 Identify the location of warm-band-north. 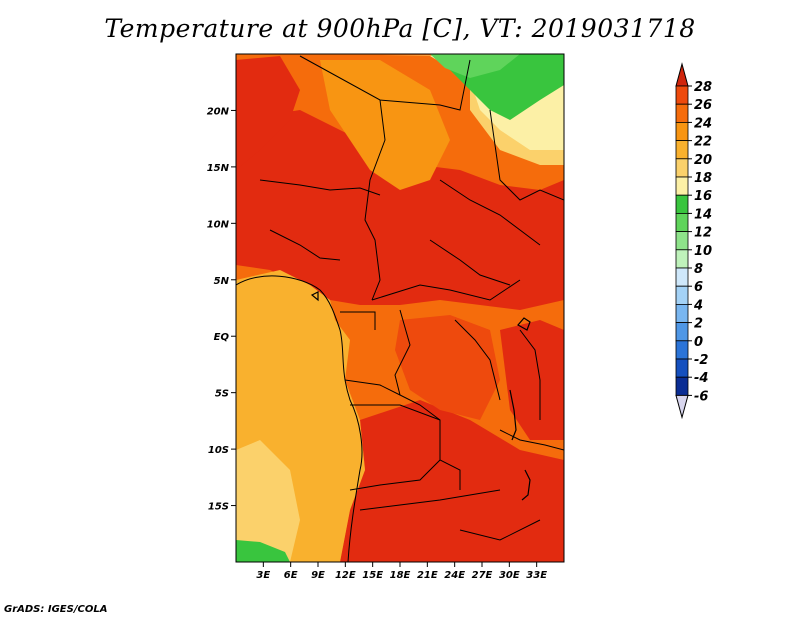
(400, 210).